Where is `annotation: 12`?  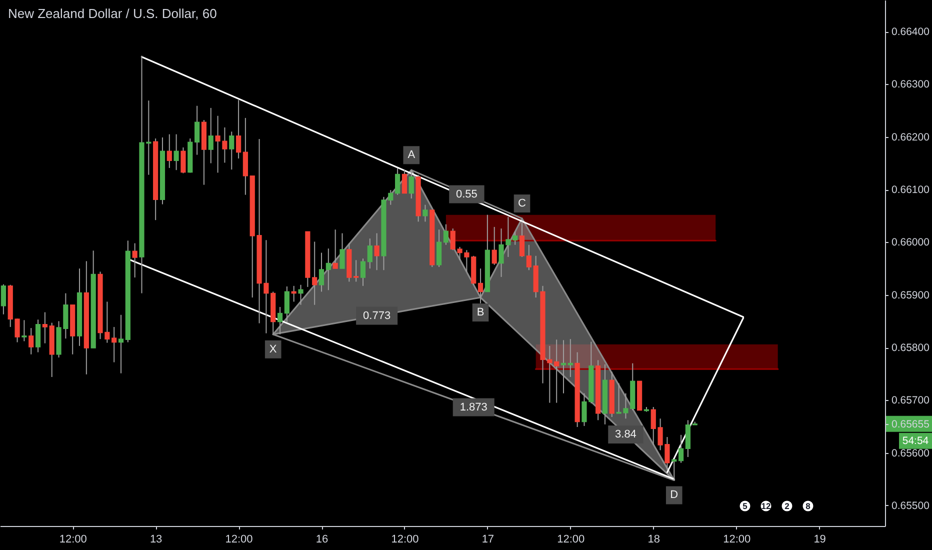 annotation: 12 is located at coordinates (766, 506).